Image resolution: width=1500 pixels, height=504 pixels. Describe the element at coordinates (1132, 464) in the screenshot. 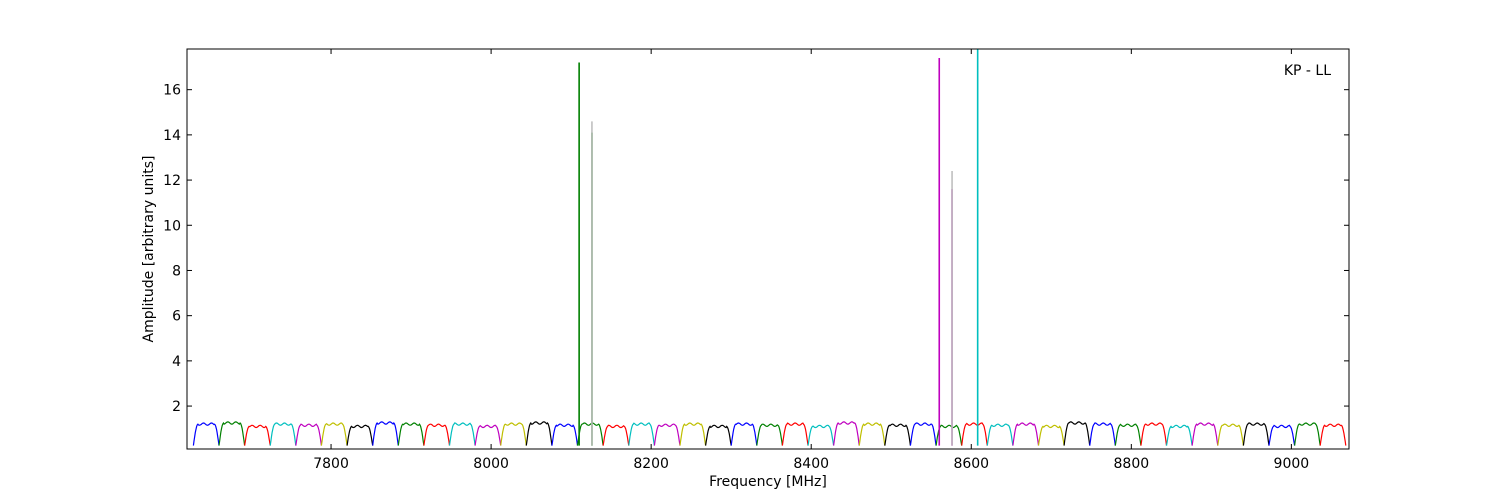

I see `x-tick-label: 8800` at that location.